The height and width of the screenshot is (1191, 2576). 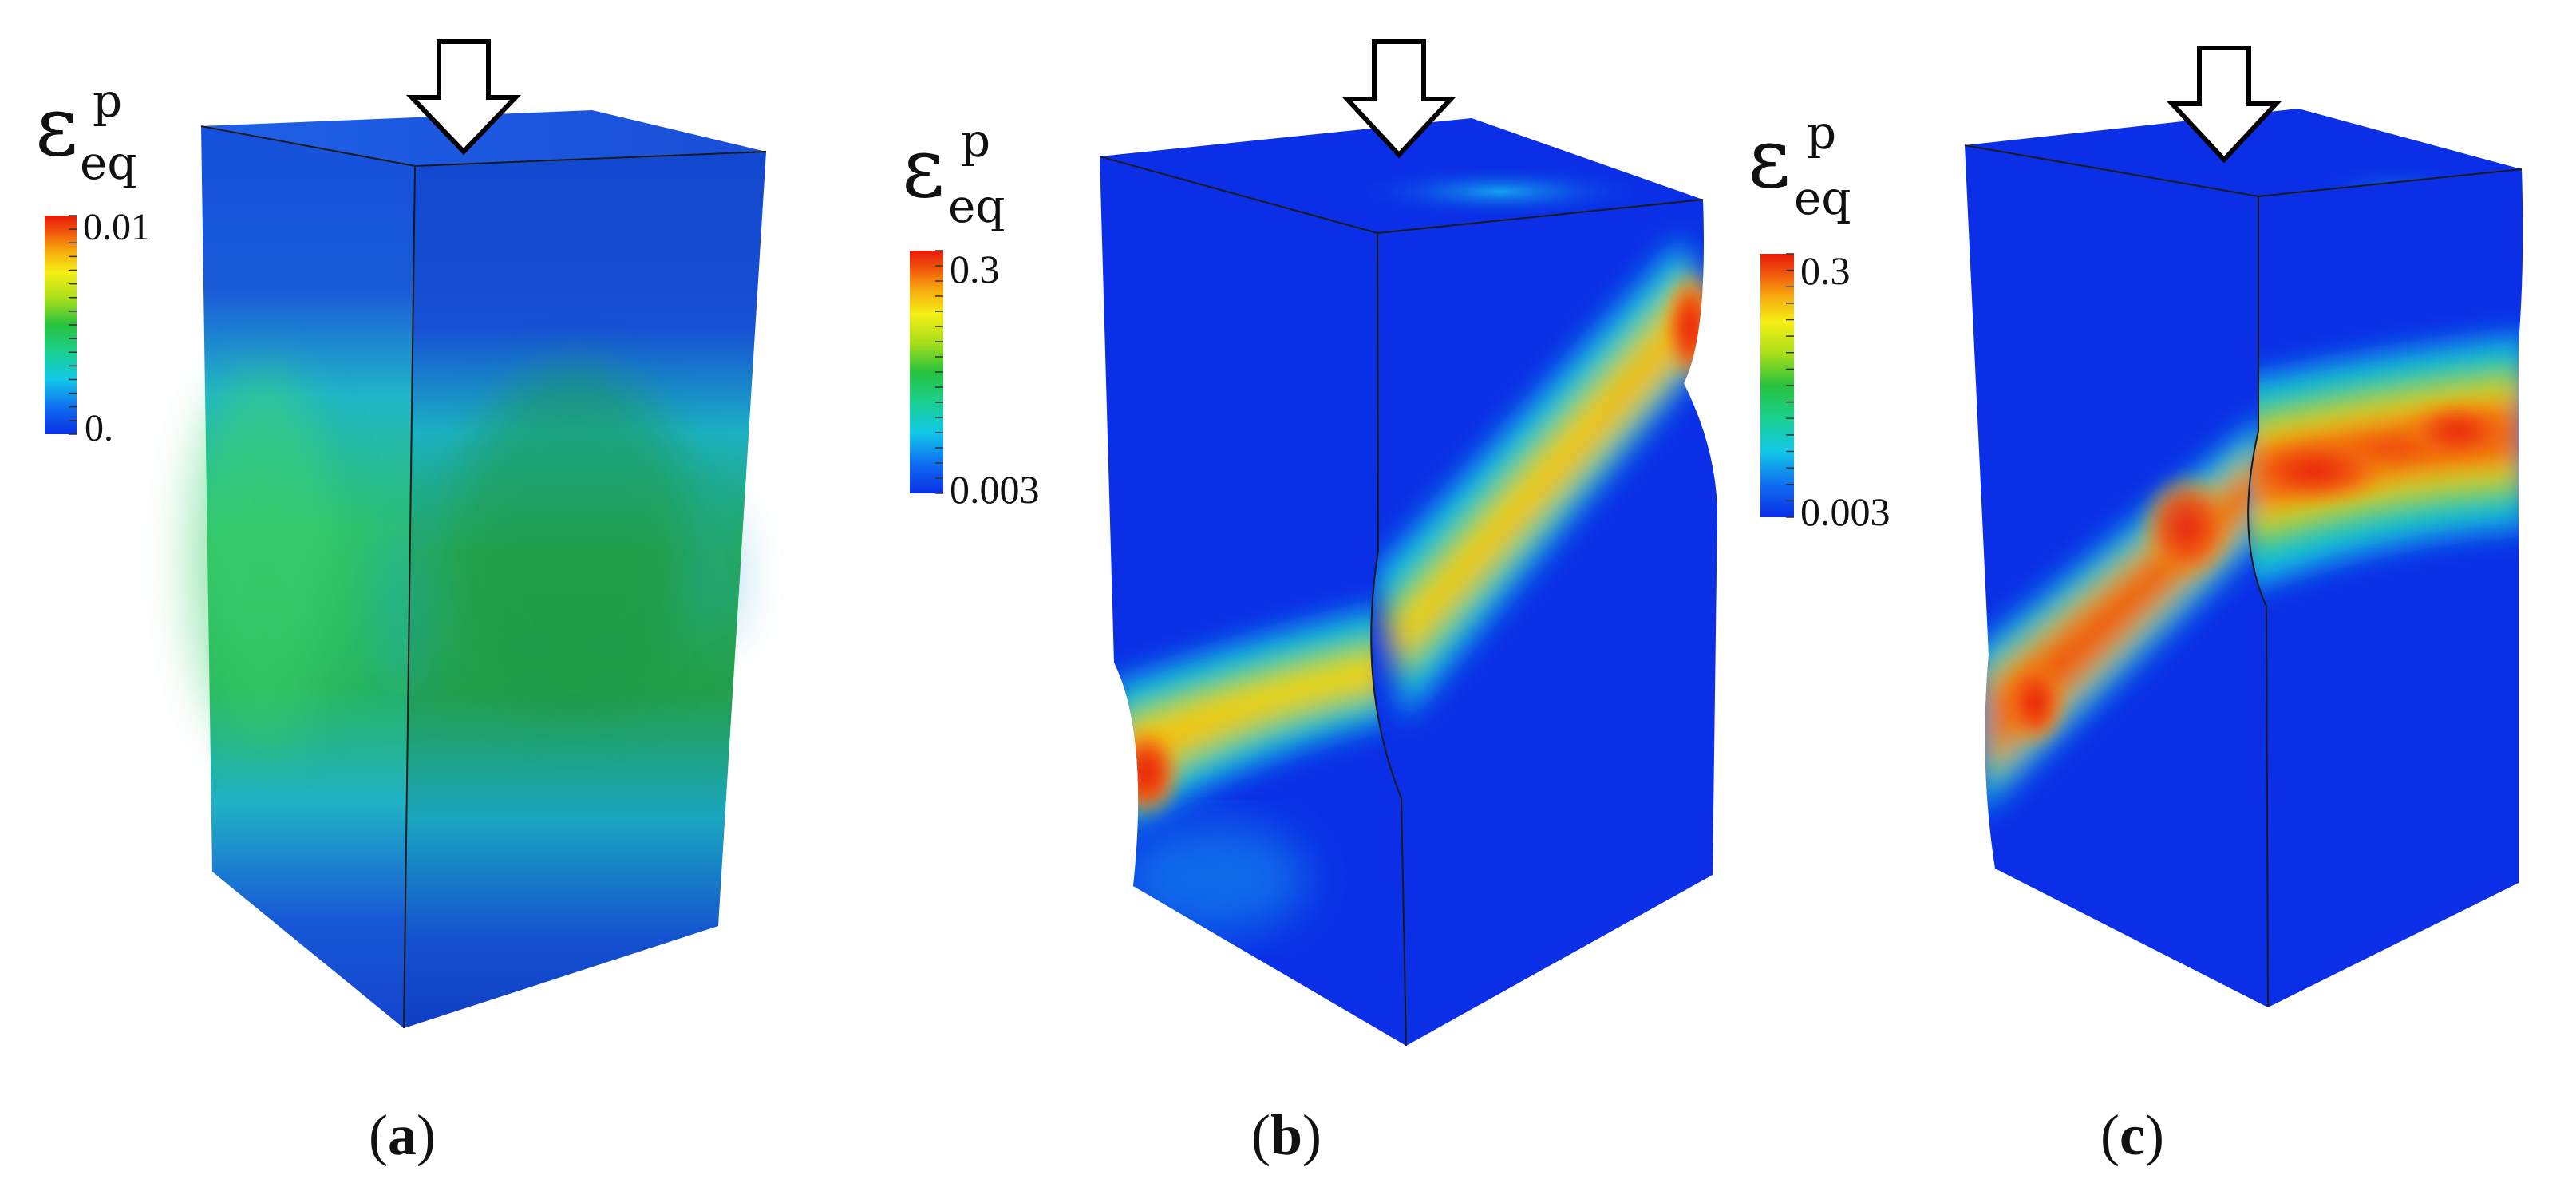 What do you see at coordinates (1769, 158) in the screenshot?
I see `legend-c-symbol: ε` at bounding box center [1769, 158].